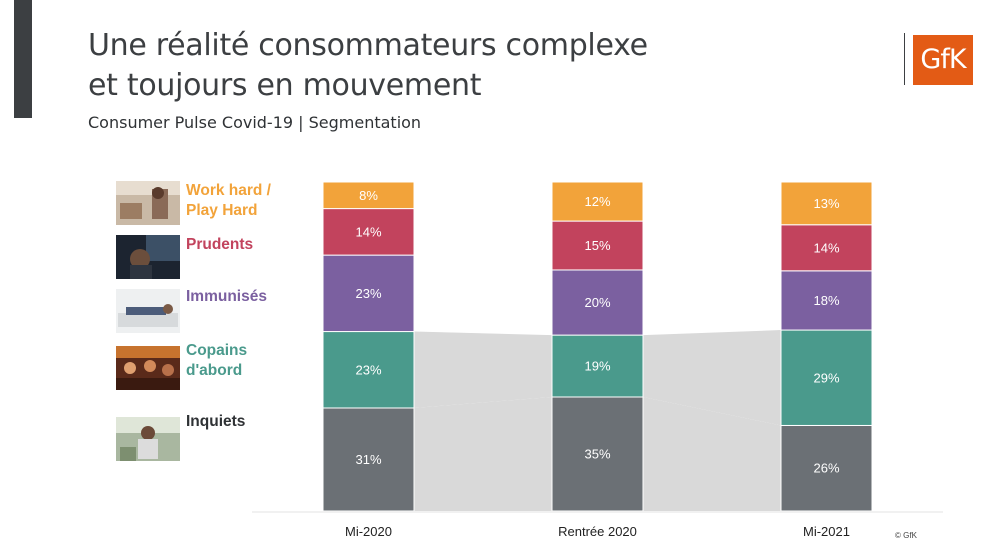 The width and height of the screenshot is (1000, 559). I want to click on page-subtitle: Consumer Pulse Covid-19 | Segmentation, so click(255, 122).